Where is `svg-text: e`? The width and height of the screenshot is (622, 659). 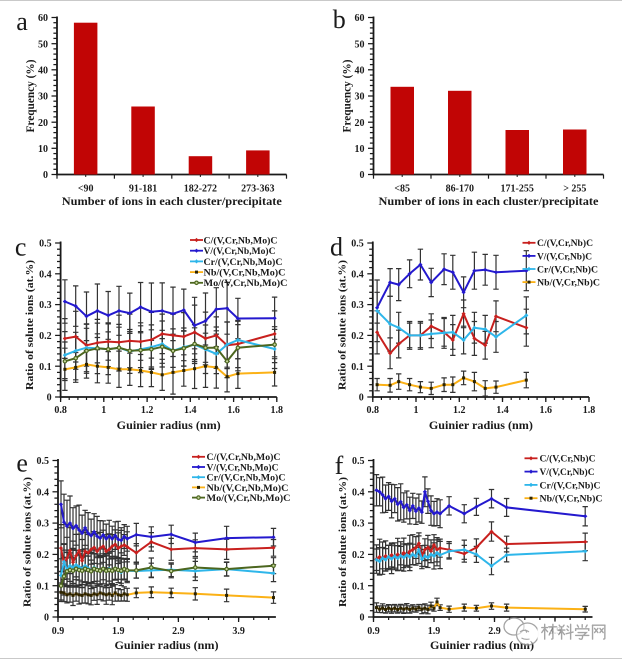
svg-text: e is located at coordinates (22, 463).